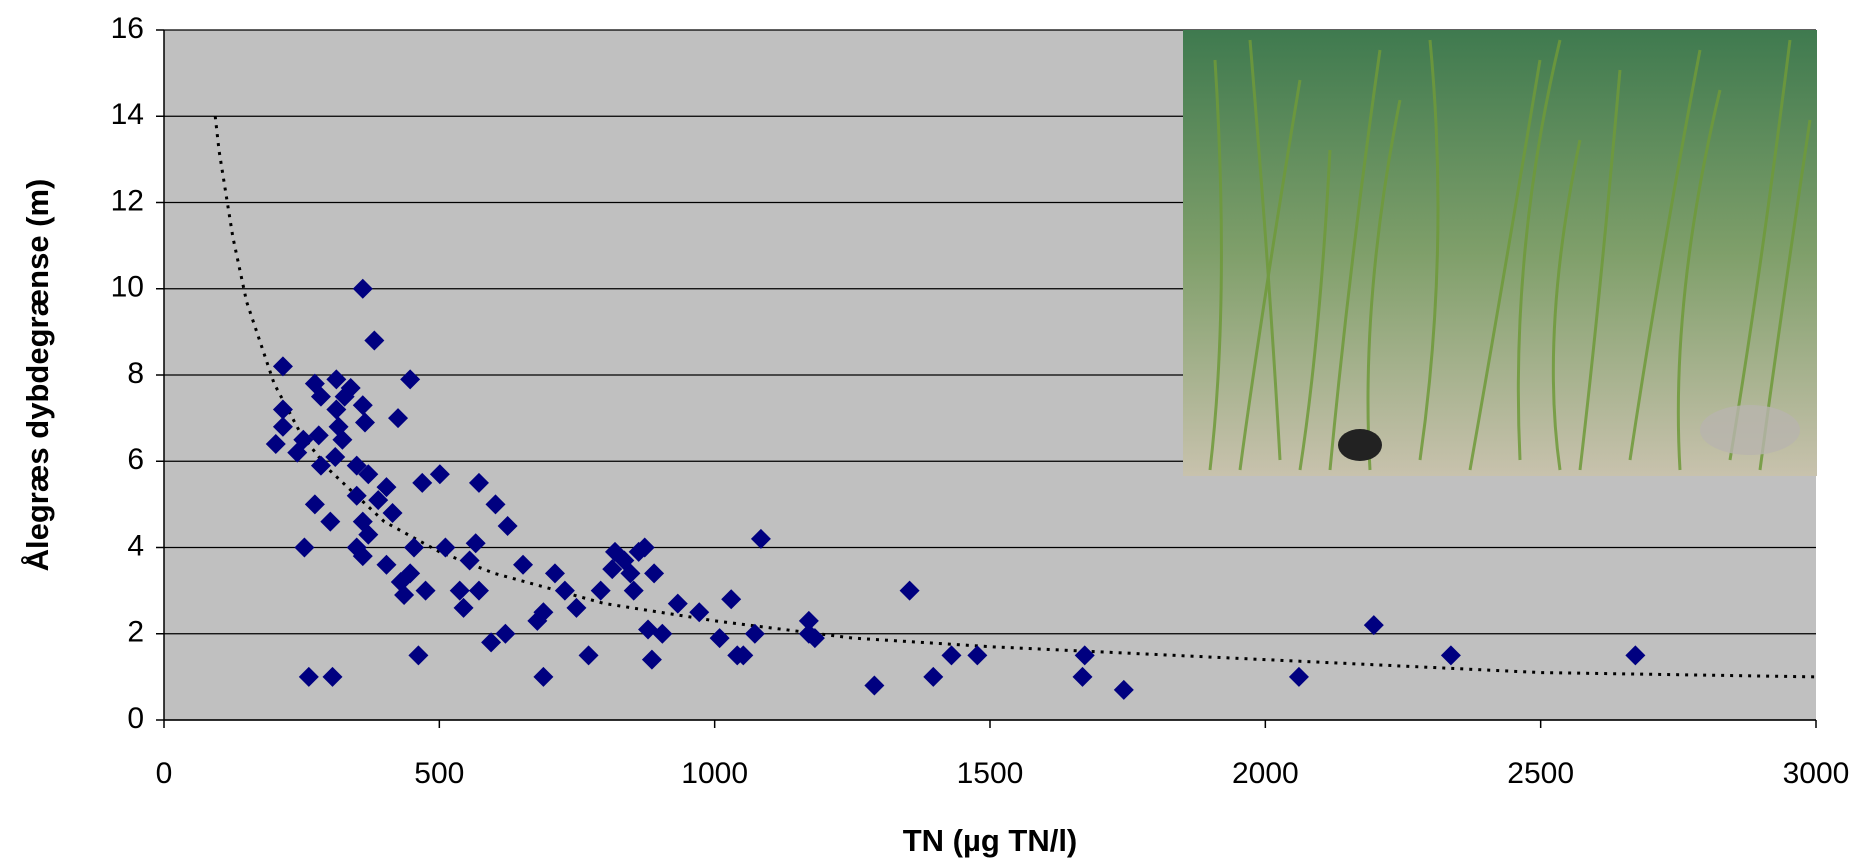  Describe the element at coordinates (127, 28) in the screenshot. I see `y-tick-label: 16` at that location.